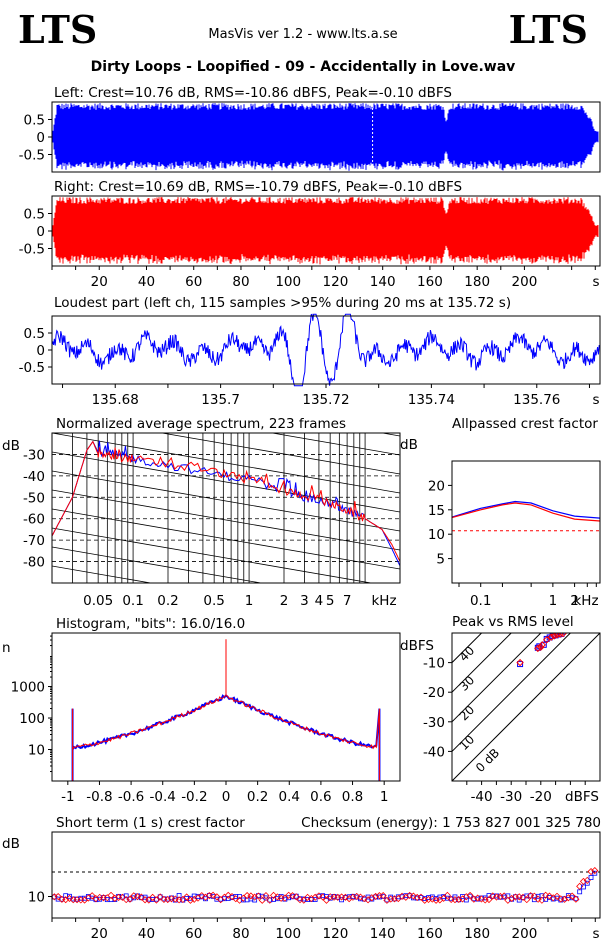  I want to click on right-waveform-xtick-label: 20, so click(99, 282).